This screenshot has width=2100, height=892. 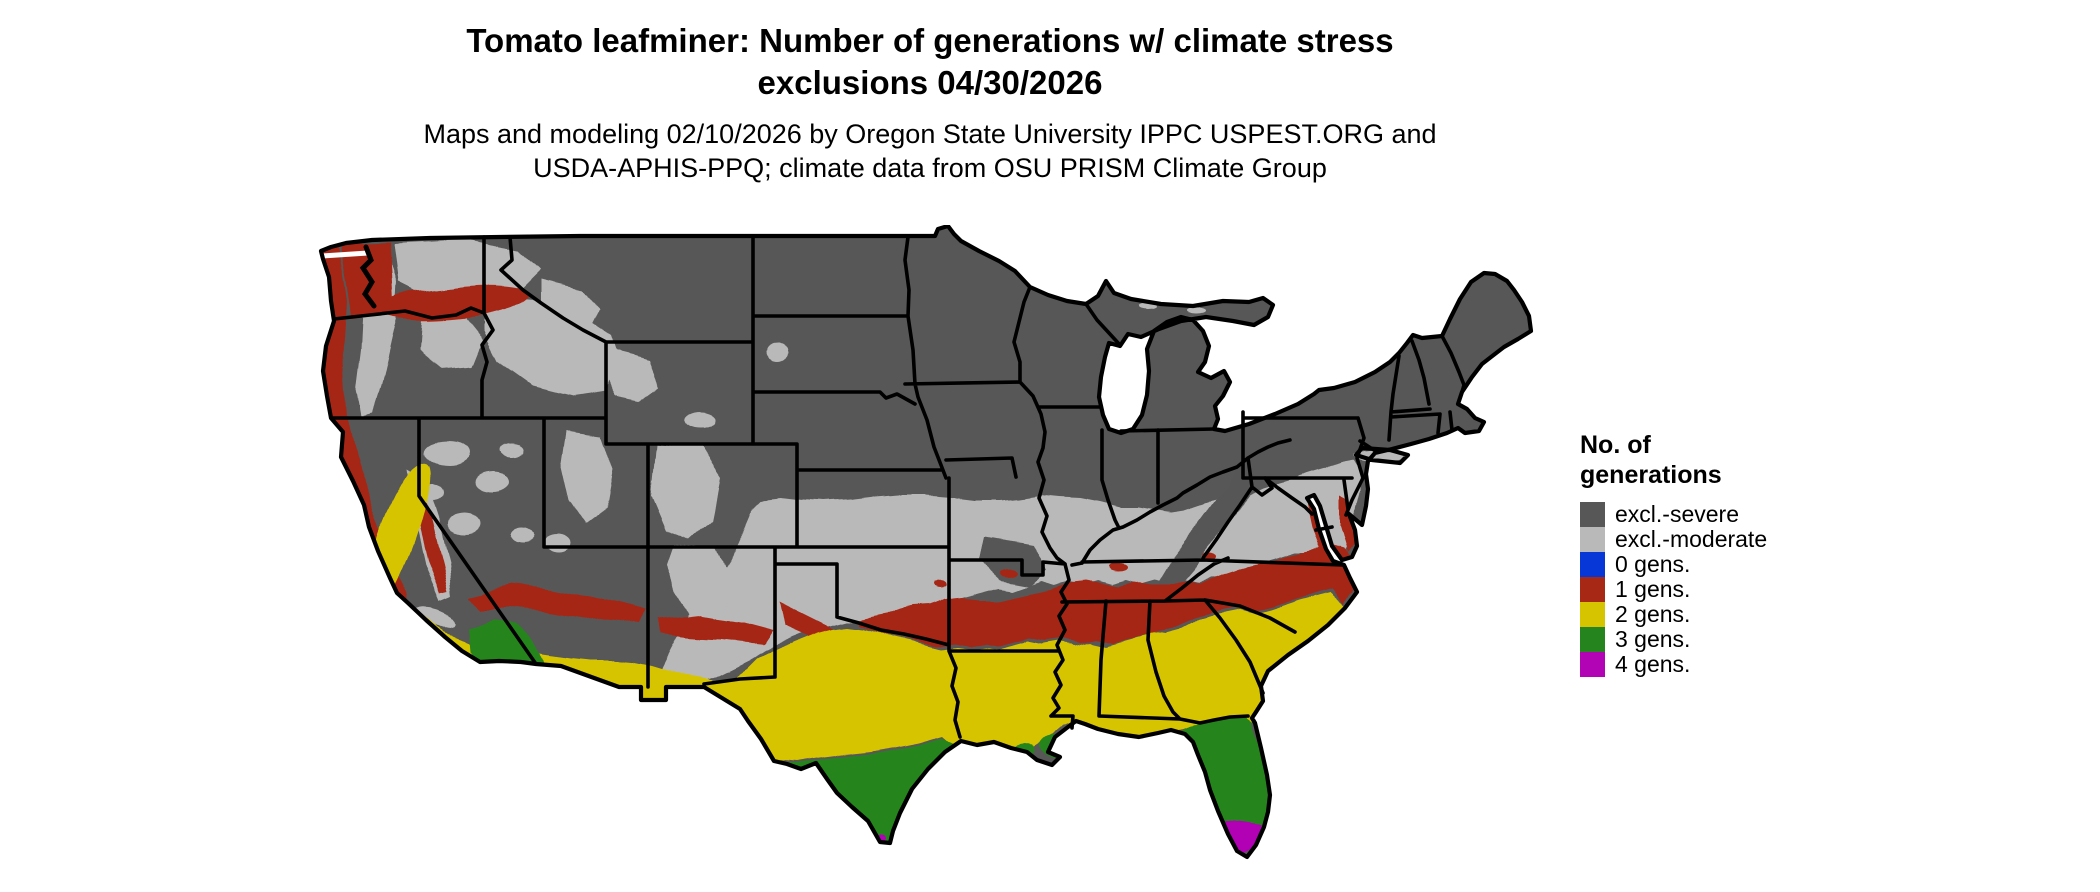 I want to click on legend-title-line2: generations, so click(x=1651, y=475).